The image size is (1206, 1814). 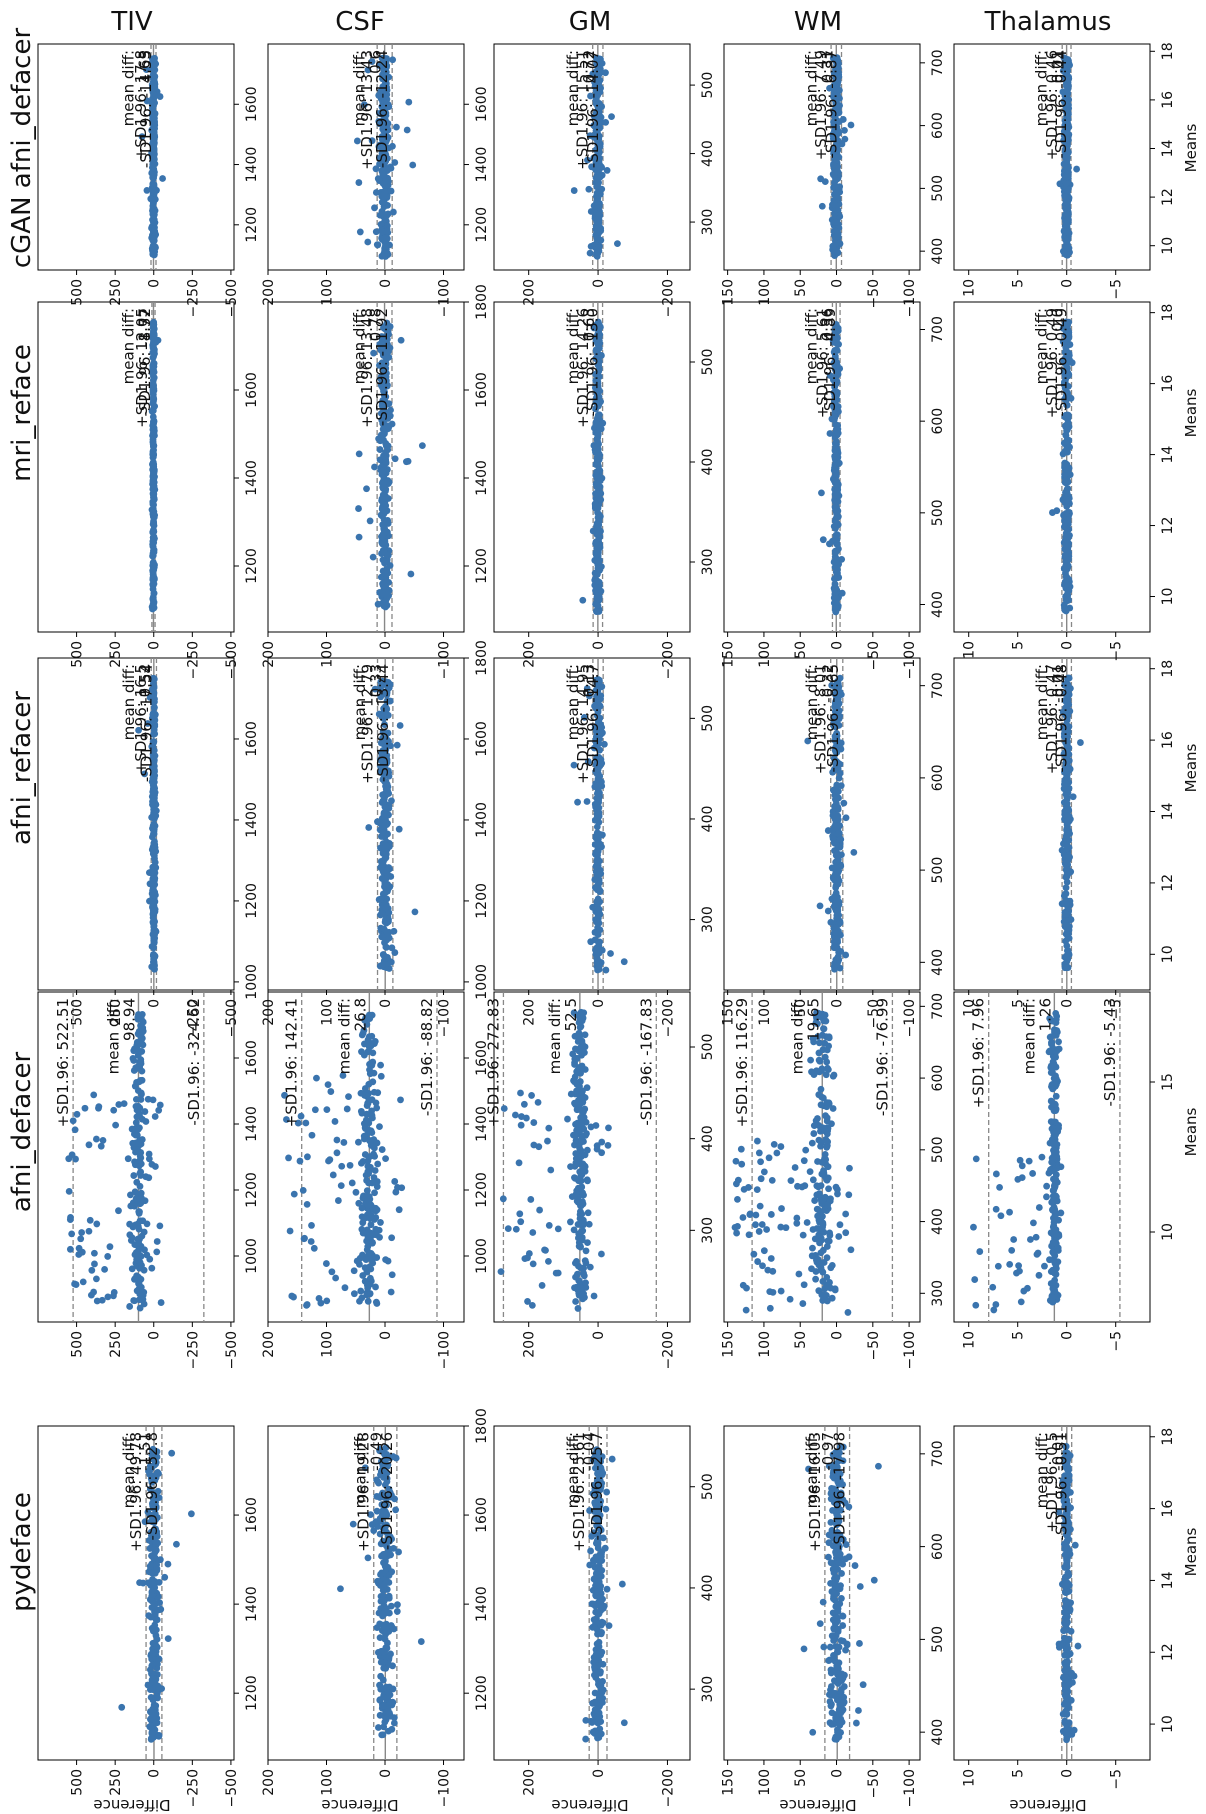 What do you see at coordinates (590, 1565) in the screenshot?
I see `data-point-pydeface-gm` at bounding box center [590, 1565].